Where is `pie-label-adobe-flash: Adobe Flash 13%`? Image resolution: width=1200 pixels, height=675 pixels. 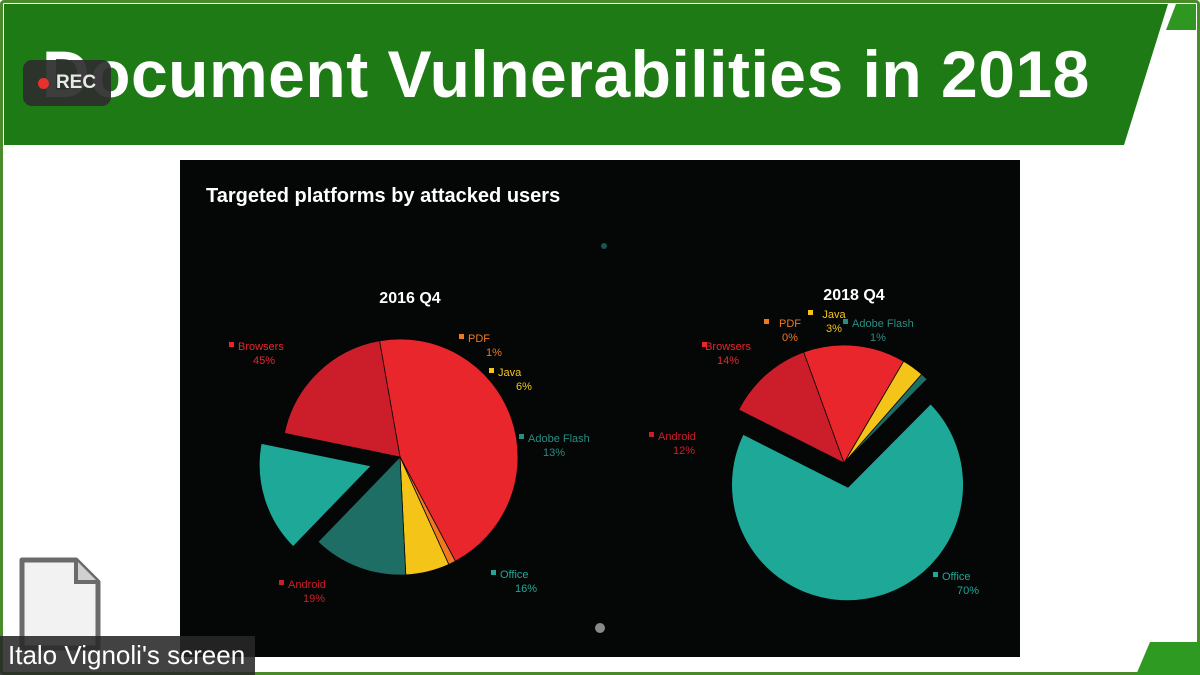
pie-label-adobe-flash: Adobe Flash 13% is located at coordinates (554, 446).